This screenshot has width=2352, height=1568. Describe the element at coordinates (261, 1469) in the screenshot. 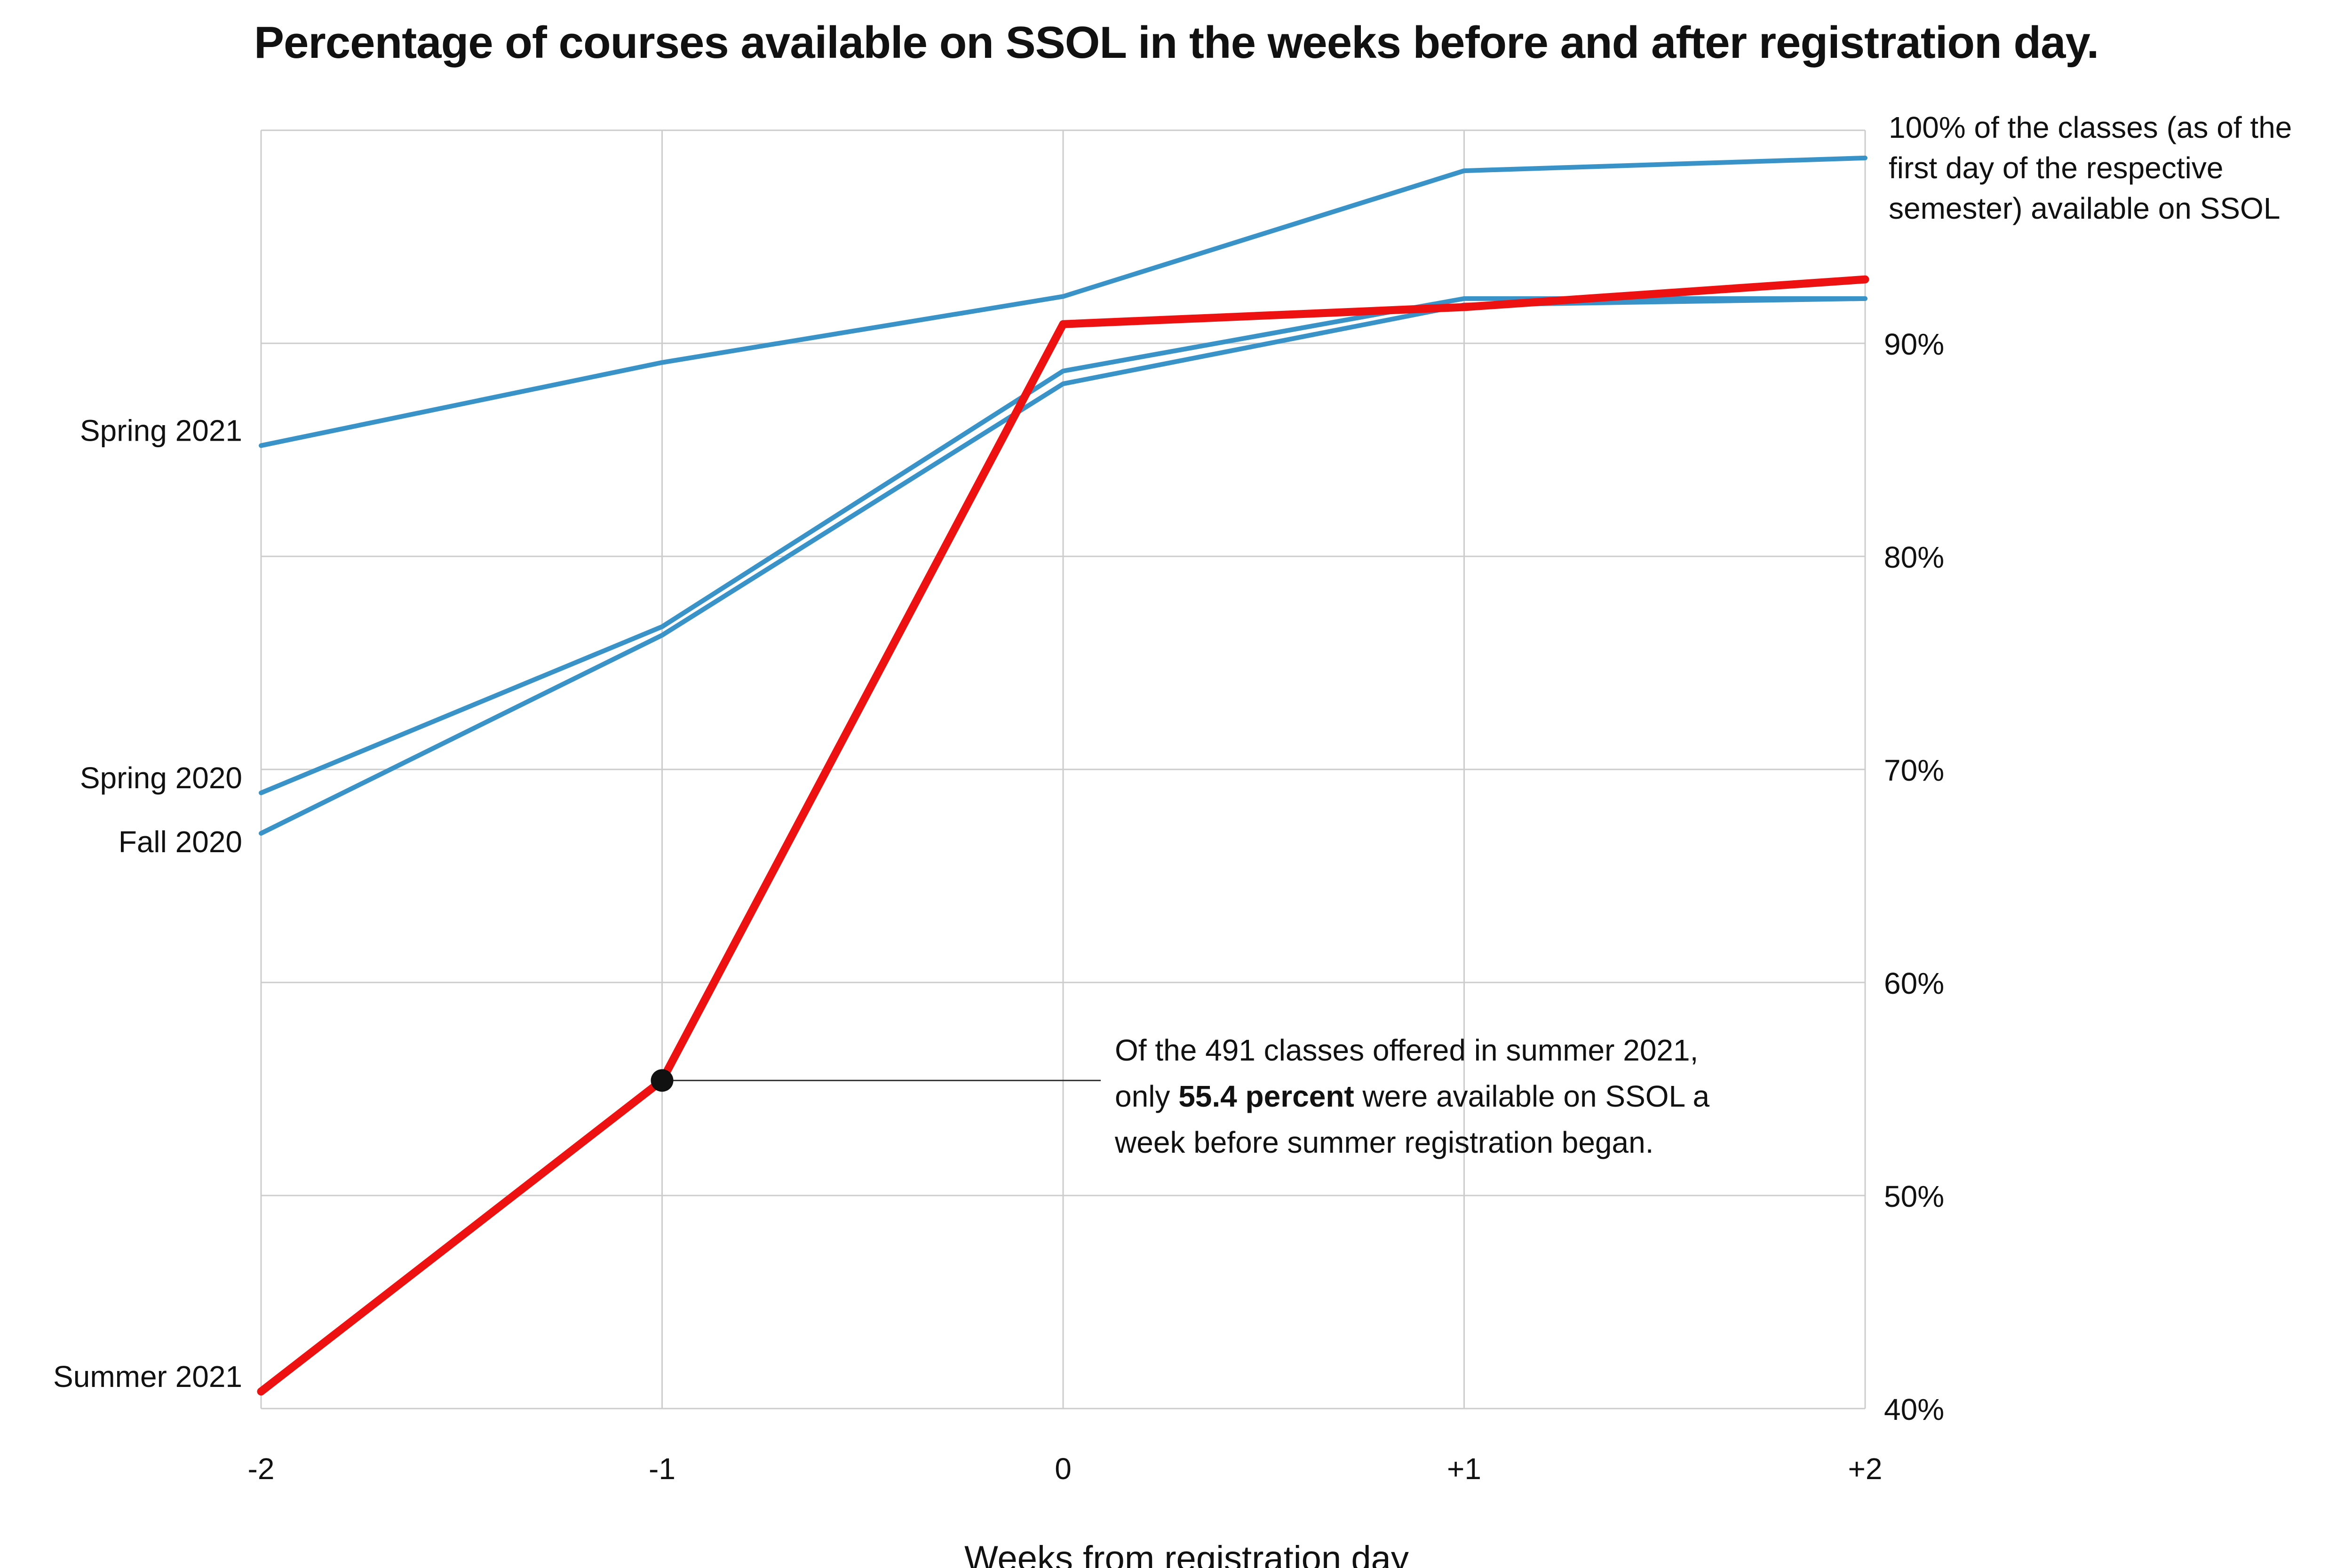

I see `x-tick-label: -2` at that location.